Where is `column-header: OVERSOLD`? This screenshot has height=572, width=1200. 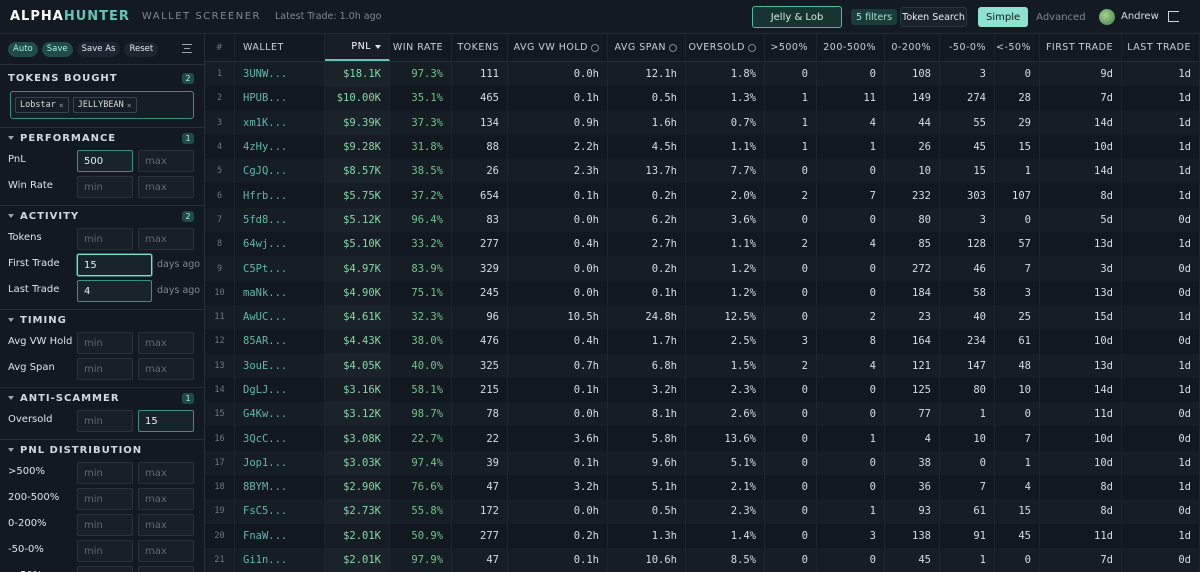
column-header: OVERSOLD is located at coordinates (725, 47).